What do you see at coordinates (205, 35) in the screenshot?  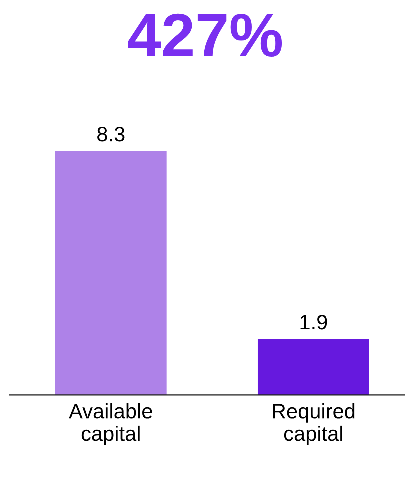 I see `chart-title: 427%` at bounding box center [205, 35].